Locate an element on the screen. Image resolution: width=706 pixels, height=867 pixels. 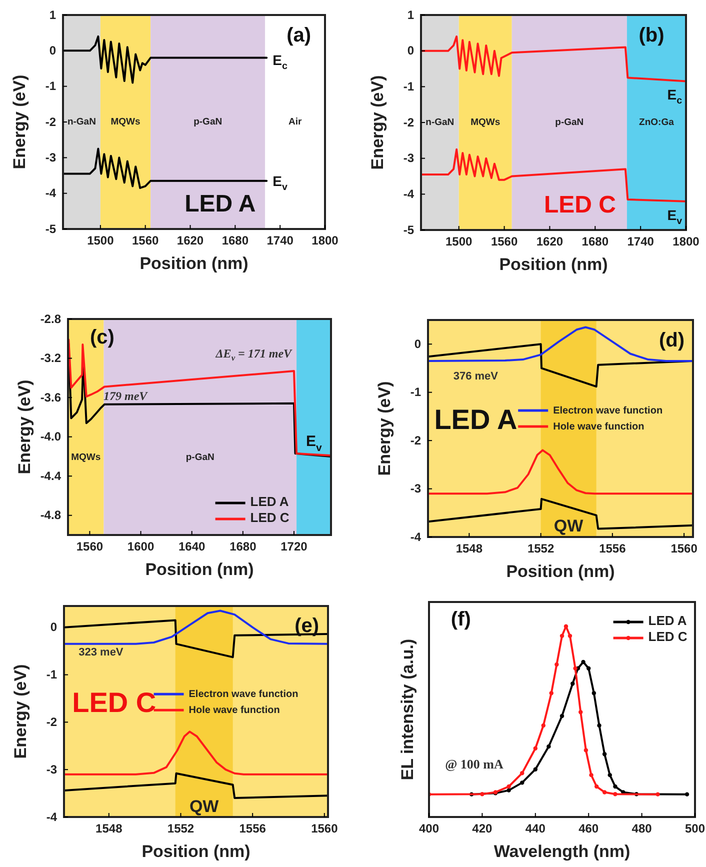
annotation: @ 100 mA is located at coordinates (474, 764).